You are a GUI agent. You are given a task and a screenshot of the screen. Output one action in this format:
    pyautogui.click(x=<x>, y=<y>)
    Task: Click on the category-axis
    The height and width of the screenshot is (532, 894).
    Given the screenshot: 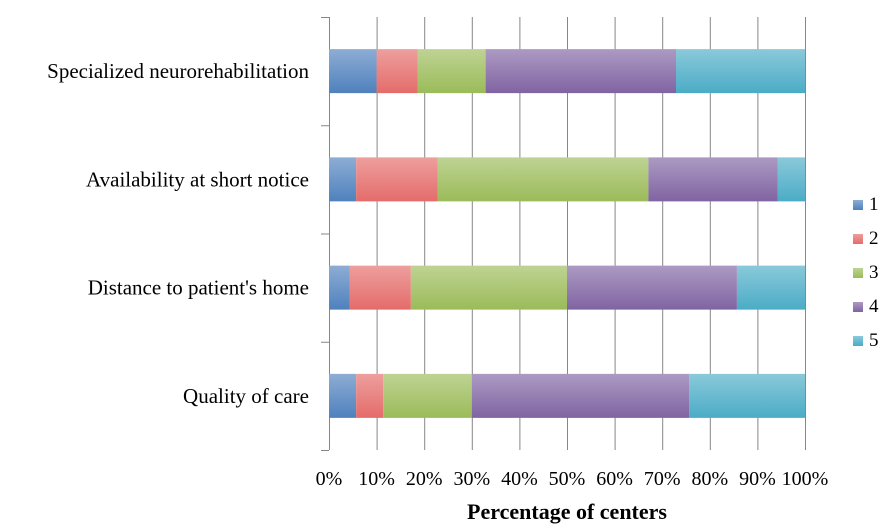 What is the action you would take?
    pyautogui.click(x=325, y=234)
    